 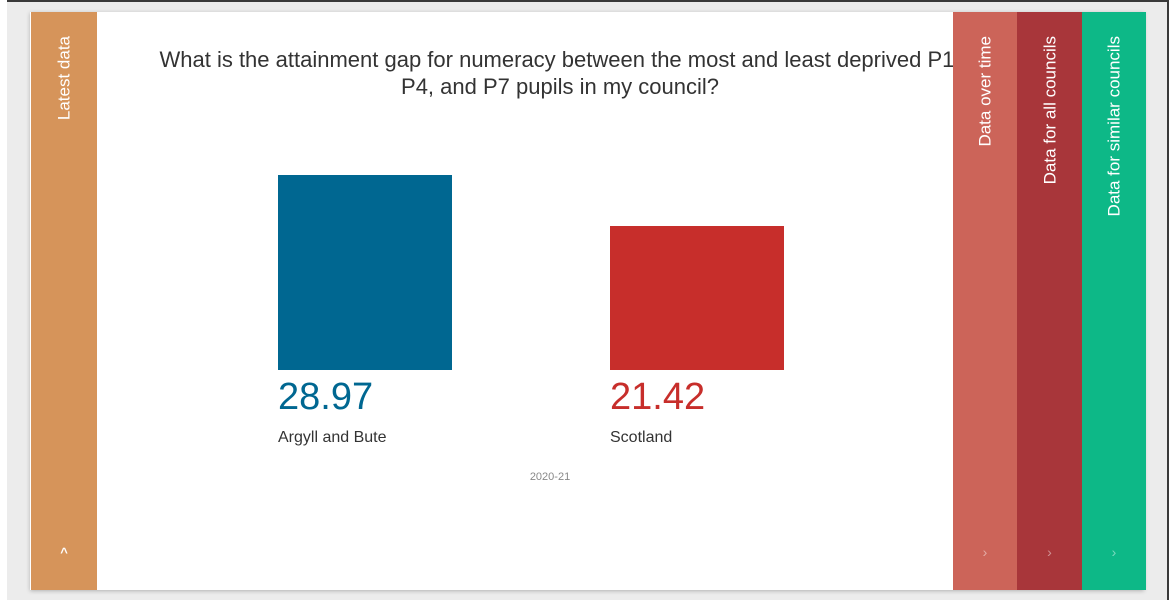 I want to click on tab-latest-data-label: Latest data, so click(x=64, y=78).